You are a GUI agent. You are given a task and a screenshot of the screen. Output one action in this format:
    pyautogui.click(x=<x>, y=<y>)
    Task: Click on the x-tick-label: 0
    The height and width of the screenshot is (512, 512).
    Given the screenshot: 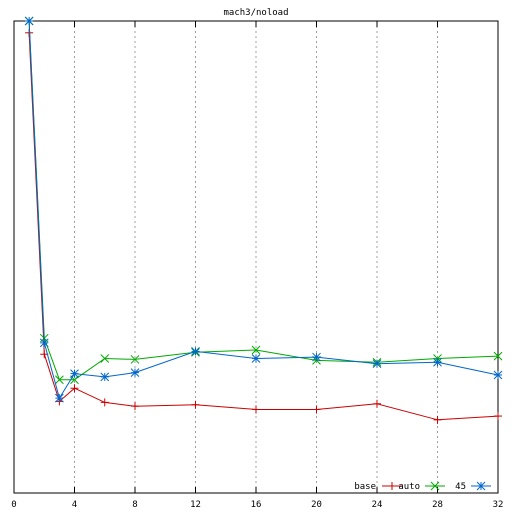 What is the action you would take?
    pyautogui.click(x=13, y=505)
    